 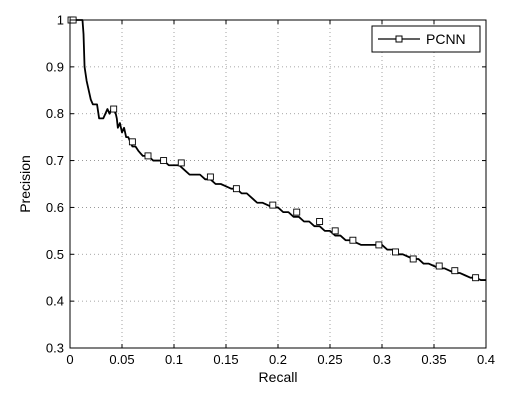 I want to click on y-tick-label: 0.8, so click(x=55, y=113).